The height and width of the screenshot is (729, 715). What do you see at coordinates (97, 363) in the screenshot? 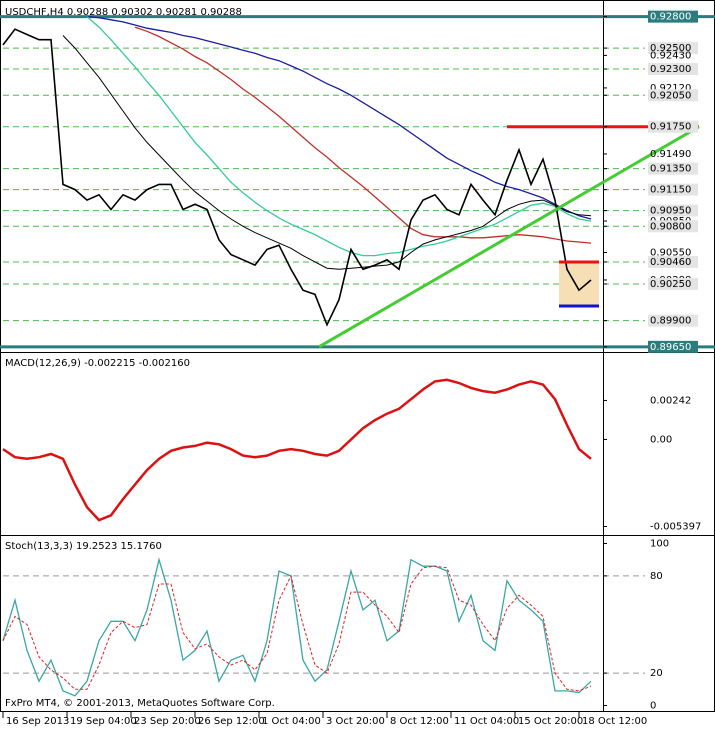
I see `pane-title: MACD(12,26,9) -0.002215 -0.002160` at bounding box center [97, 363].